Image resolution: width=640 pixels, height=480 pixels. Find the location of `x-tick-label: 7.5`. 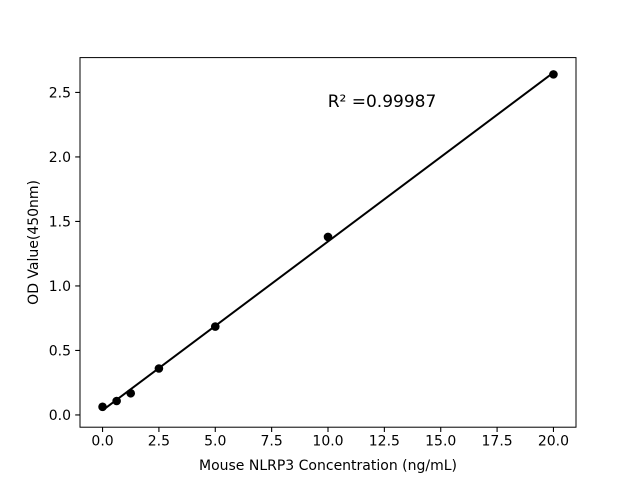

x-tick-label: 7.5 is located at coordinates (272, 442).